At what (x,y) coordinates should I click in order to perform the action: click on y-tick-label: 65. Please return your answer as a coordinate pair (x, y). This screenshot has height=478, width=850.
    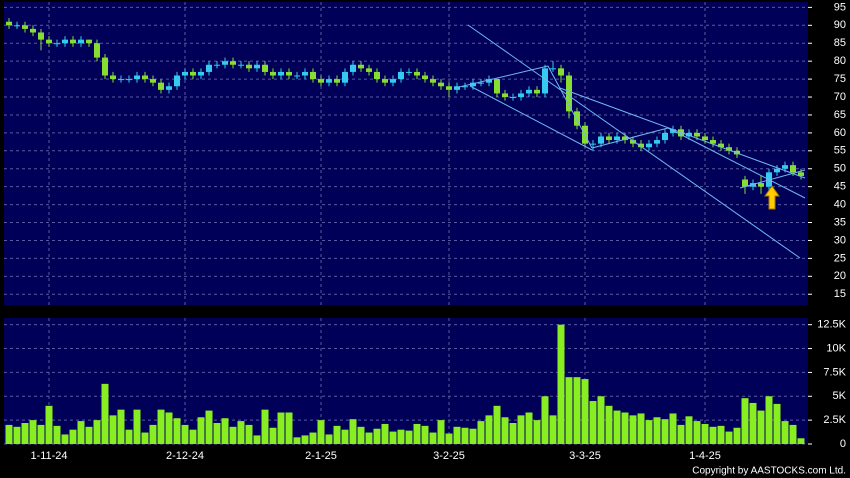
    Looking at the image, I should click on (840, 115).